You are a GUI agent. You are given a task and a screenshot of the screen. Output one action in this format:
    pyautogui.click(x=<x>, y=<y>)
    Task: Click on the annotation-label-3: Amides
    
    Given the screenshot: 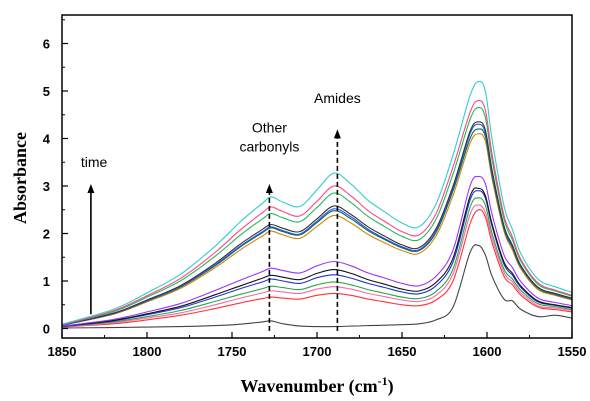 What is the action you would take?
    pyautogui.click(x=337, y=98)
    